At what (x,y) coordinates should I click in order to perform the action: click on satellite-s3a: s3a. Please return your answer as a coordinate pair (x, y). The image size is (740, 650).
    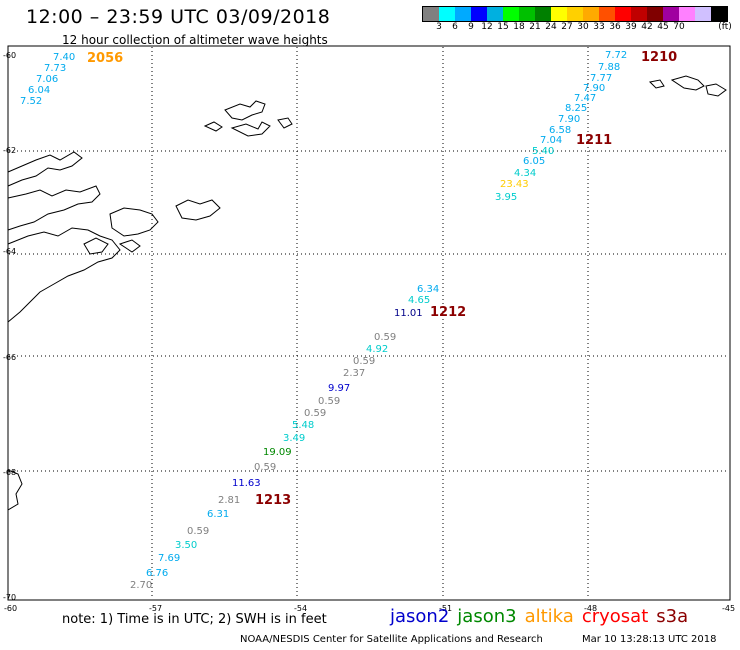
    Looking at the image, I should click on (672, 616).